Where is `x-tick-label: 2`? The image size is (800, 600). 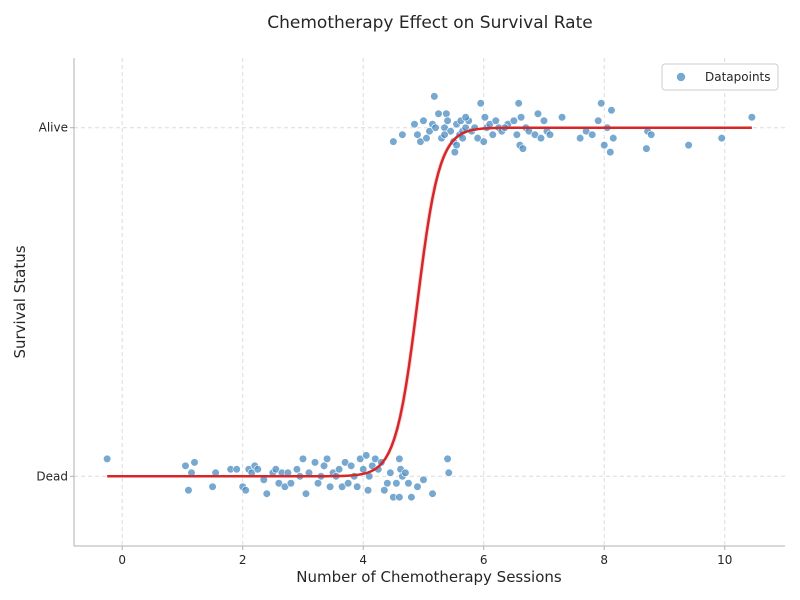 x-tick-label: 2 is located at coordinates (243, 560).